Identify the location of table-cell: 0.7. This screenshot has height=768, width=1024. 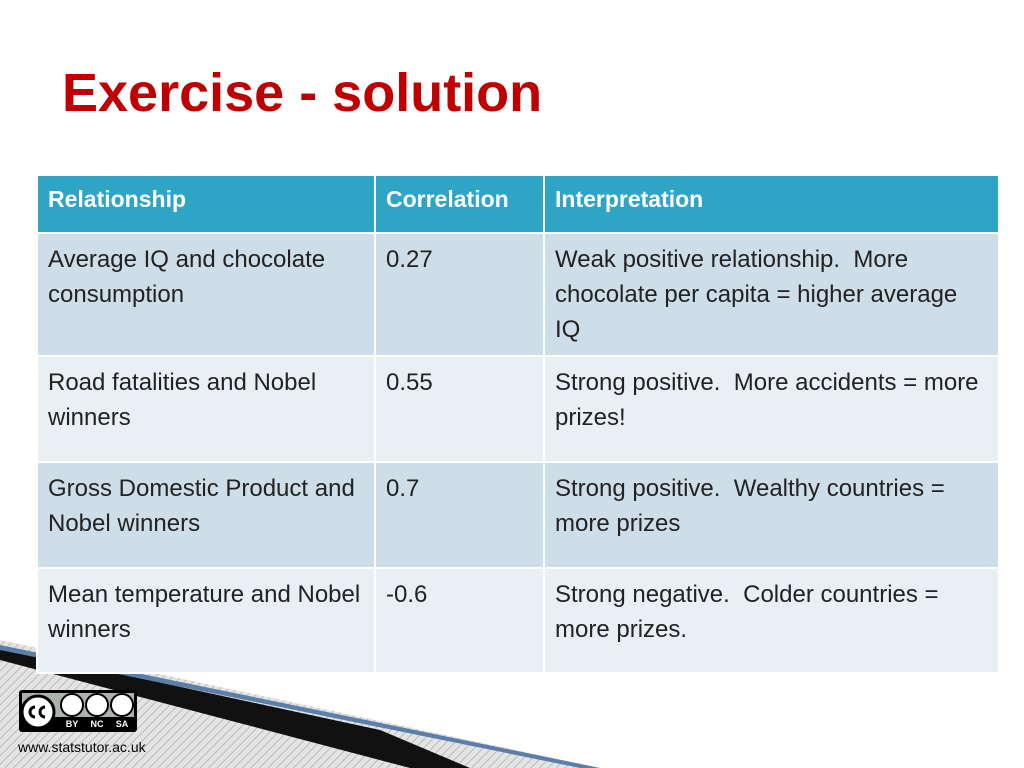
(459, 515).